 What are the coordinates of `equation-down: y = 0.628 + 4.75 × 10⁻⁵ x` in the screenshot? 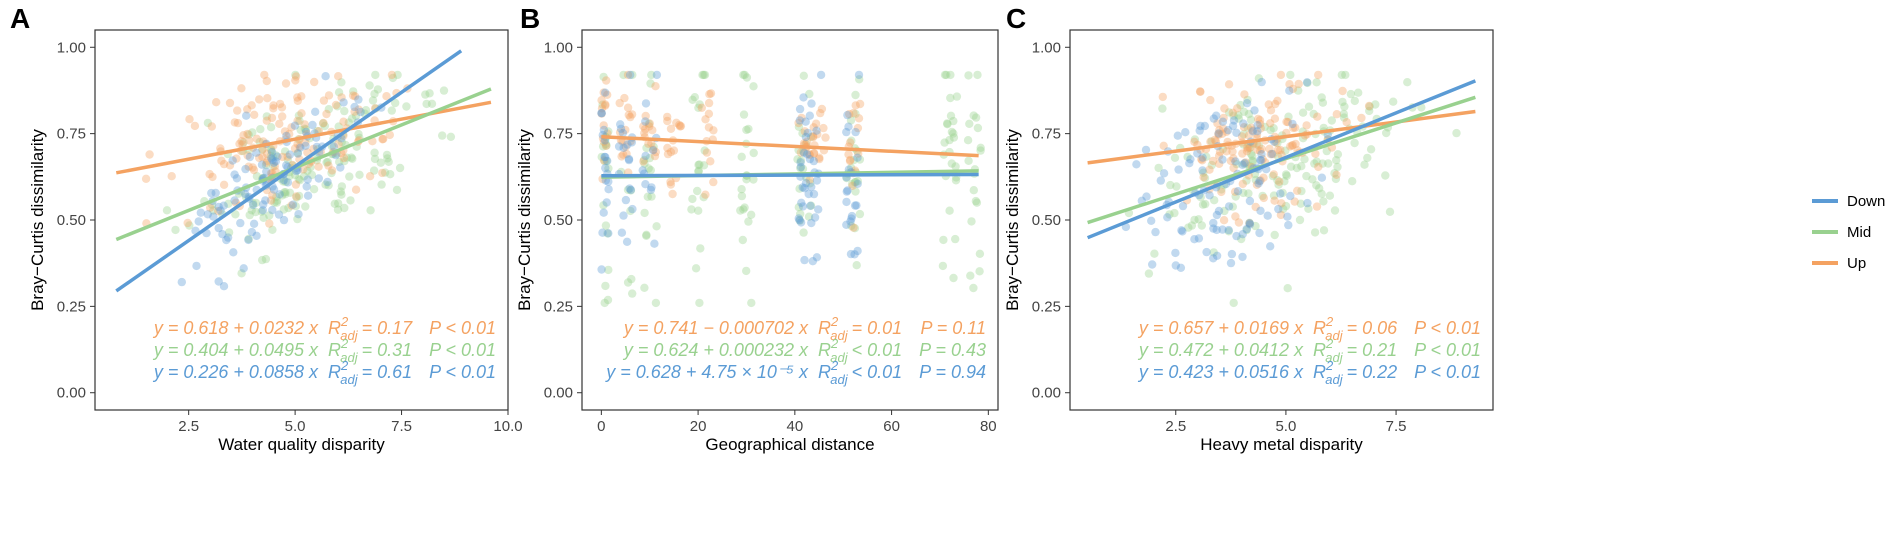 It's located at (706, 372).